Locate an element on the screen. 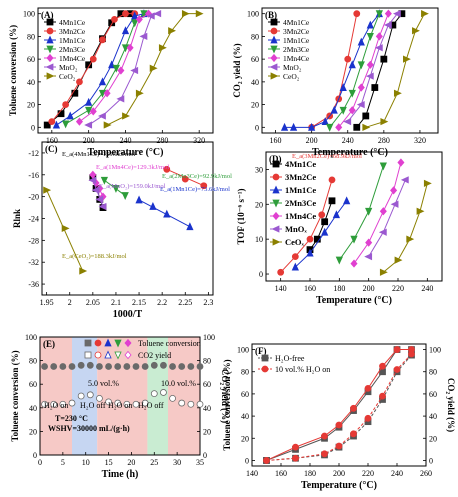 The height and width of the screenshot is (497, 458). x-axis-label: Temperature (°C) is located at coordinates (339, 485).